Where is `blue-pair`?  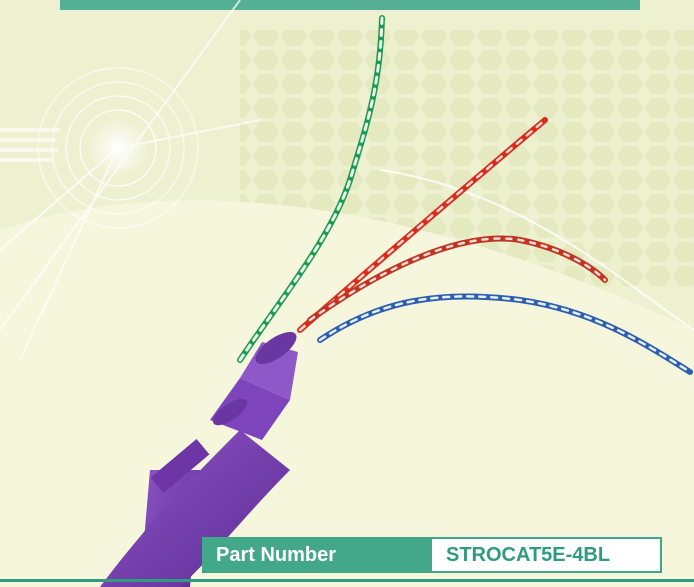 blue-pair is located at coordinates (505, 334).